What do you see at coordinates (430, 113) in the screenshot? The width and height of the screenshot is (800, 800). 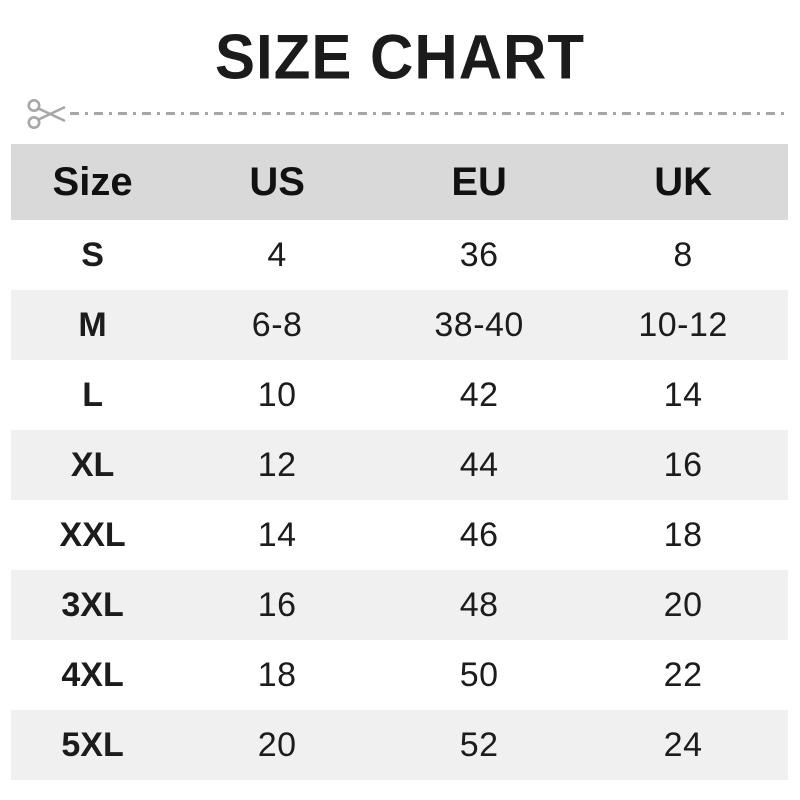 I see `dashed-cut-rule` at bounding box center [430, 113].